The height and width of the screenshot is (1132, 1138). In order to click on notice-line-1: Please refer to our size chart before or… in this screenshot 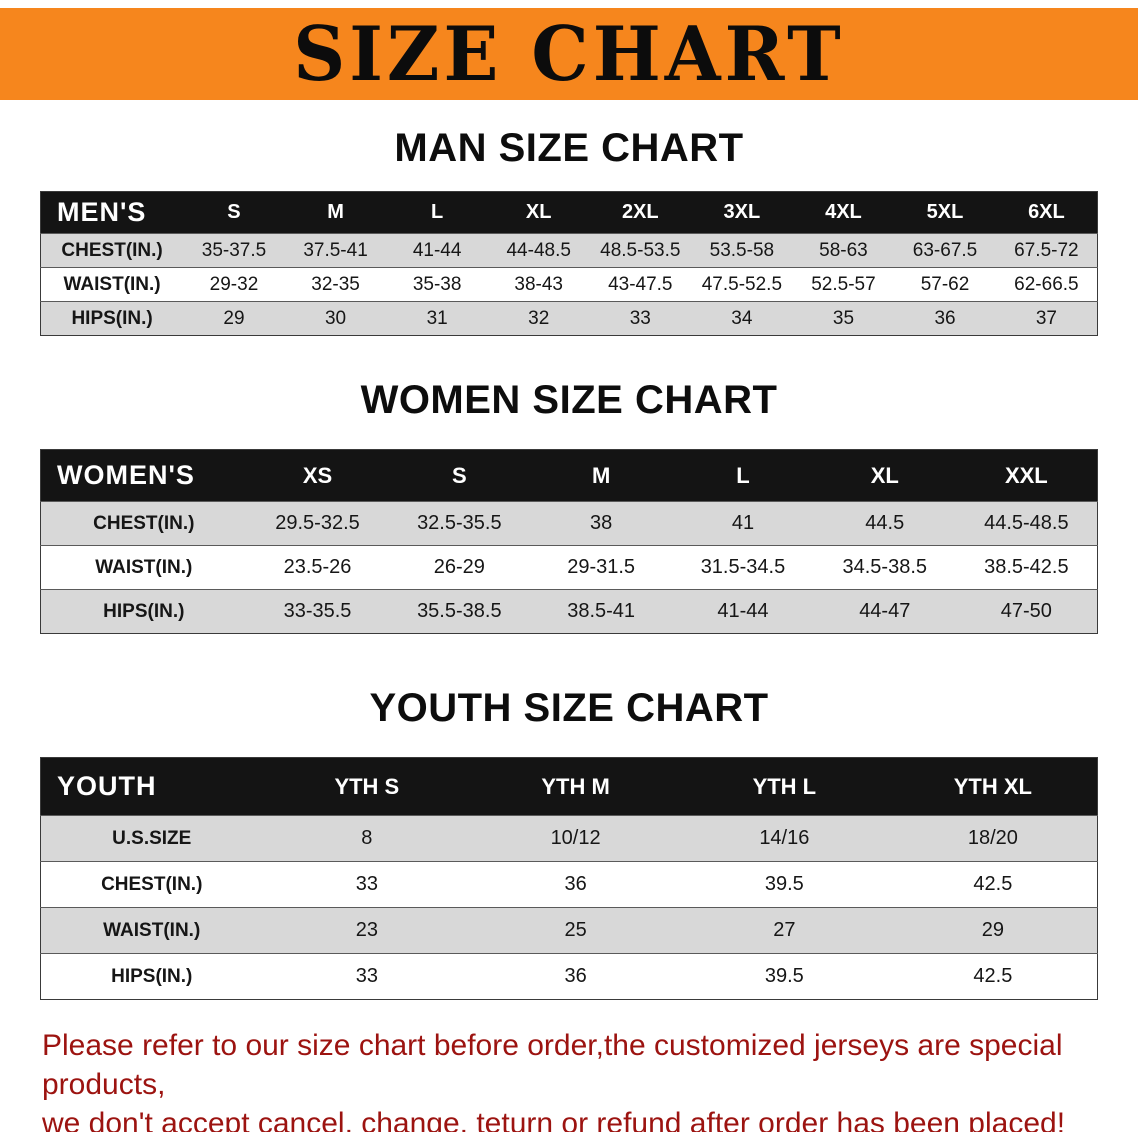, I will do `click(552, 1065)`.